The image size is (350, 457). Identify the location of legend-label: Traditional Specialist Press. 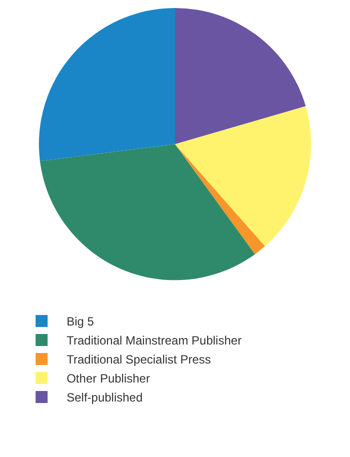
(138, 359).